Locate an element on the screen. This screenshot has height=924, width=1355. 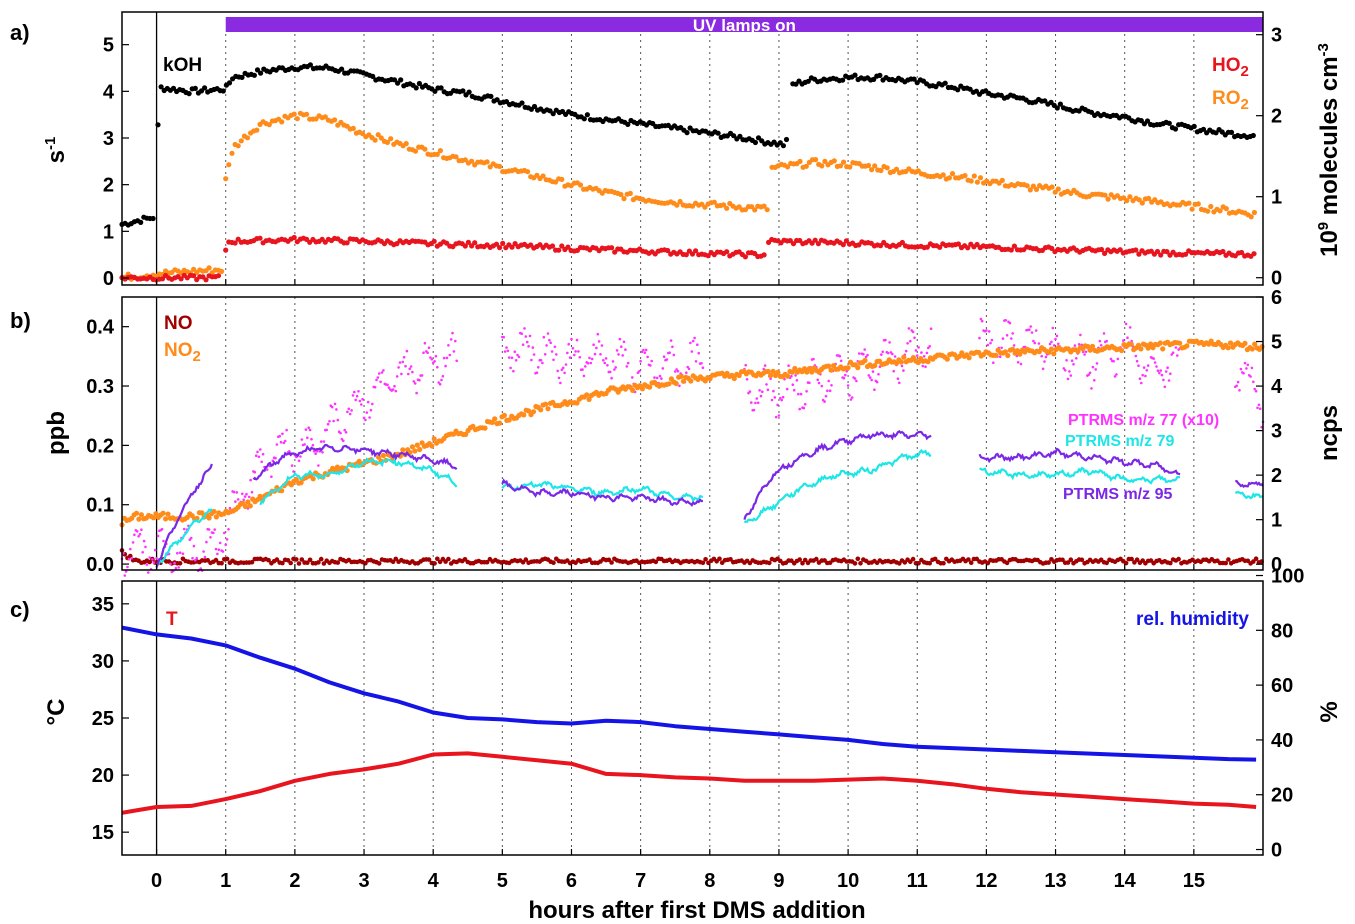
temperature-line is located at coordinates (689, 783).